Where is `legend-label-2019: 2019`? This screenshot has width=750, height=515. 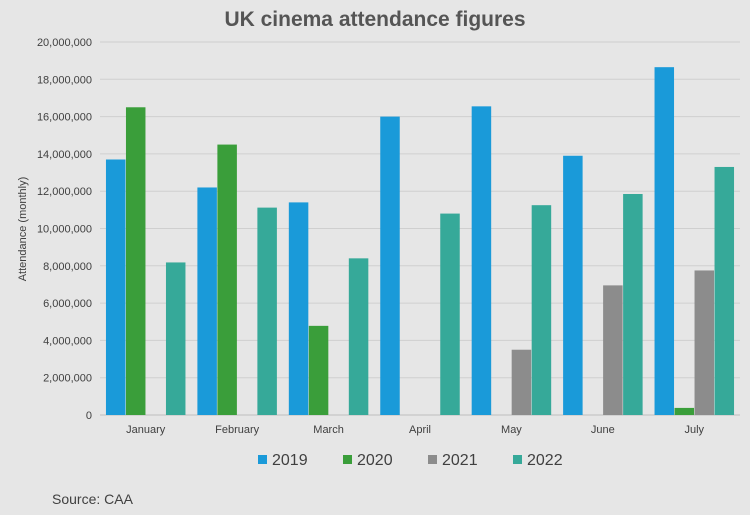 legend-label-2019: 2019 is located at coordinates (290, 460).